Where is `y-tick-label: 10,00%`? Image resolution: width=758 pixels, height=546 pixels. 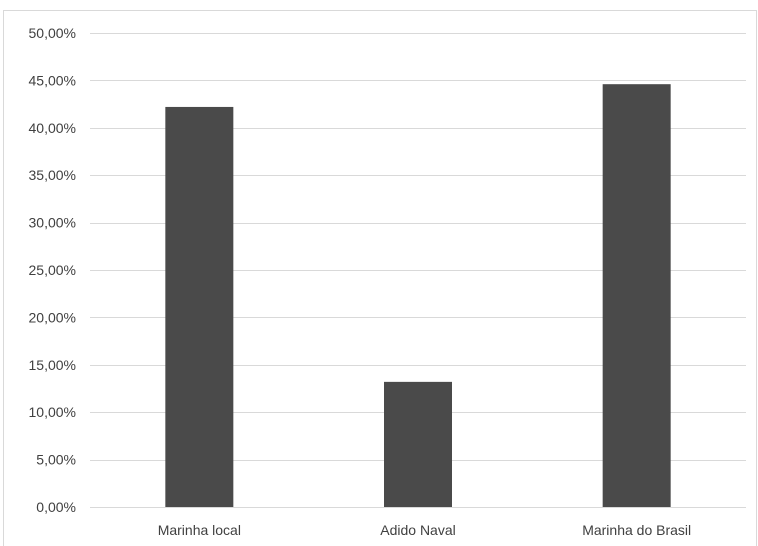 y-tick-label: 10,00% is located at coordinates (52, 412).